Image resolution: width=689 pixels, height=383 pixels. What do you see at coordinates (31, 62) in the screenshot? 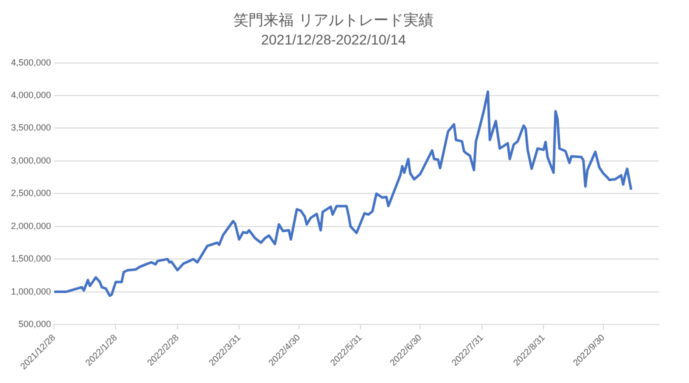
I see `y-tick-label: 4,500,000` at bounding box center [31, 62].